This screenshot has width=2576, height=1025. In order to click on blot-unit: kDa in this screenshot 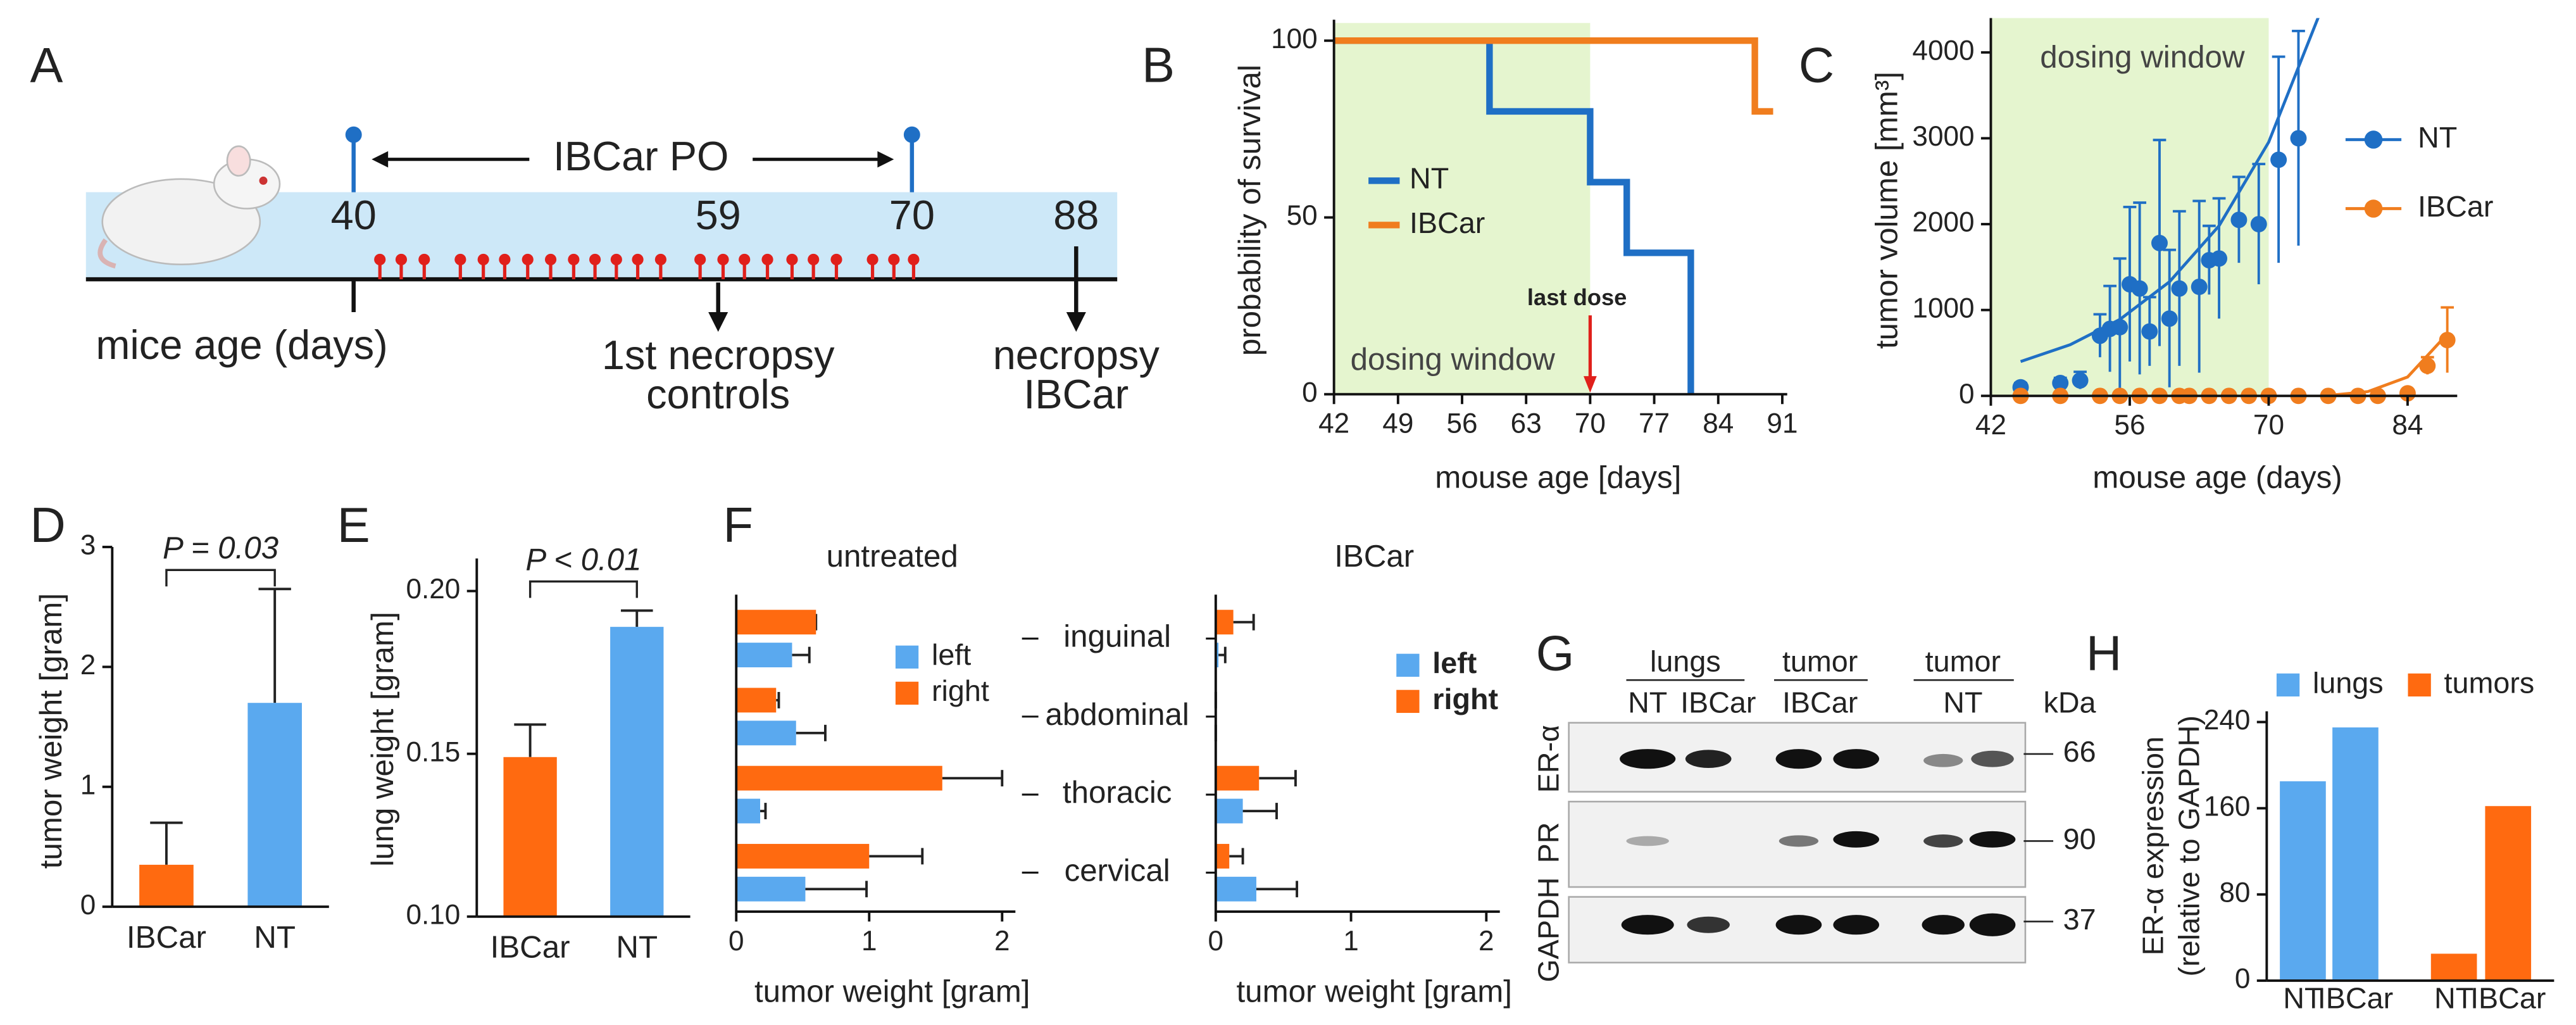, I will do `click(2069, 703)`.